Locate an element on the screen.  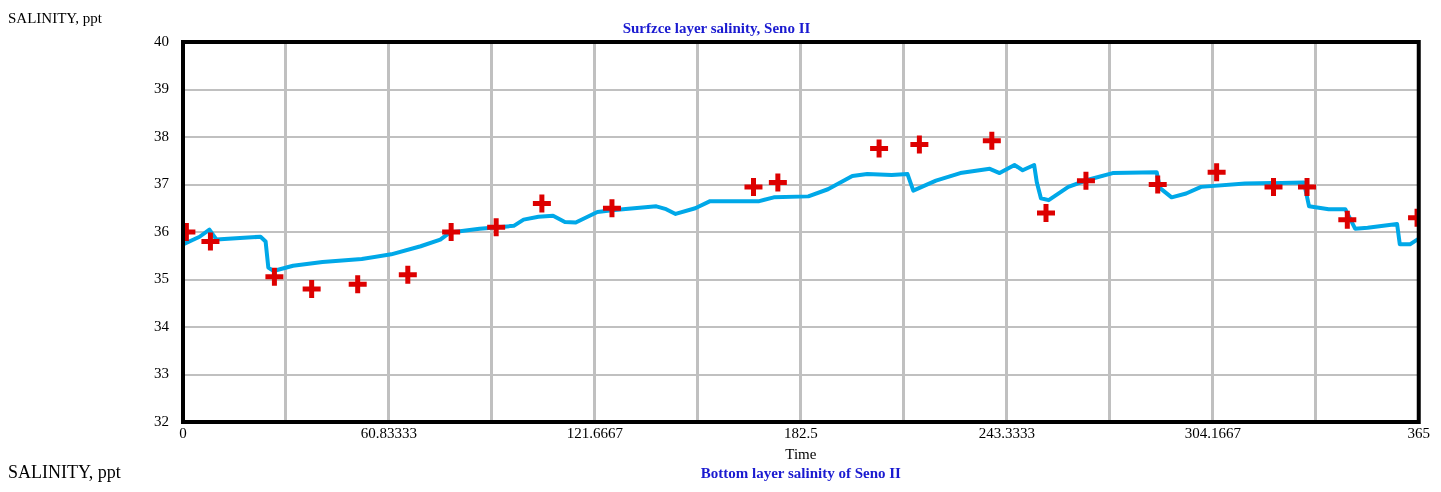
x-axis-title: Time is located at coordinates (801, 453).